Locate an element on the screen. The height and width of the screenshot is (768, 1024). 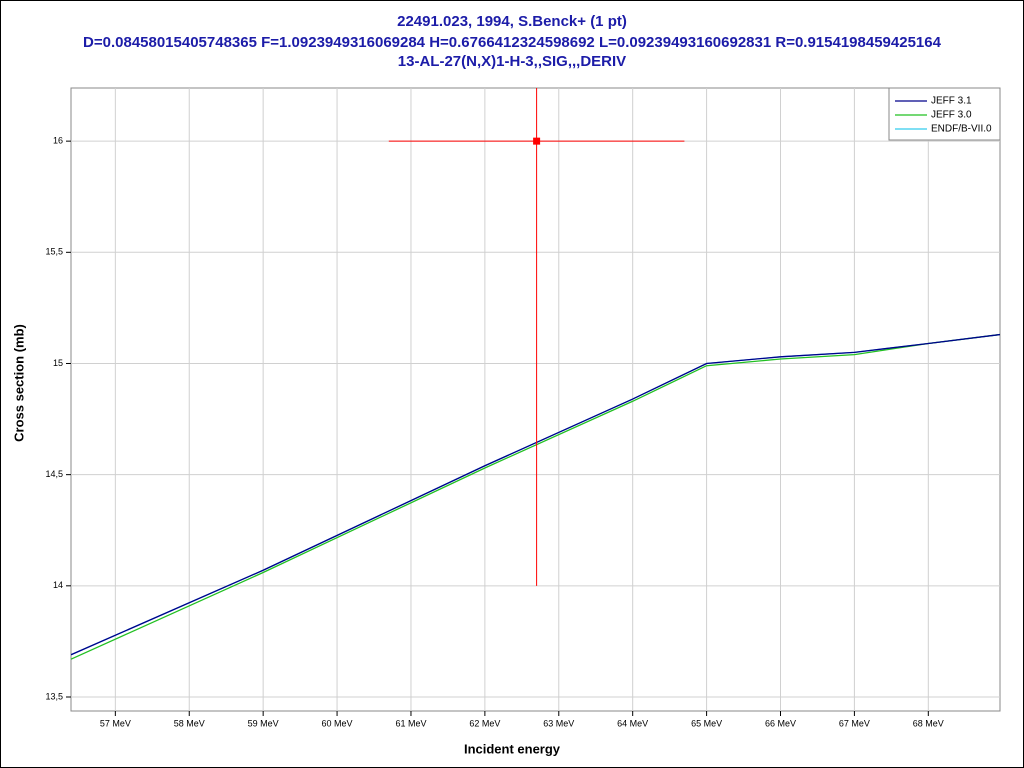
x-tick-label: 63 MeV is located at coordinates (558, 723).